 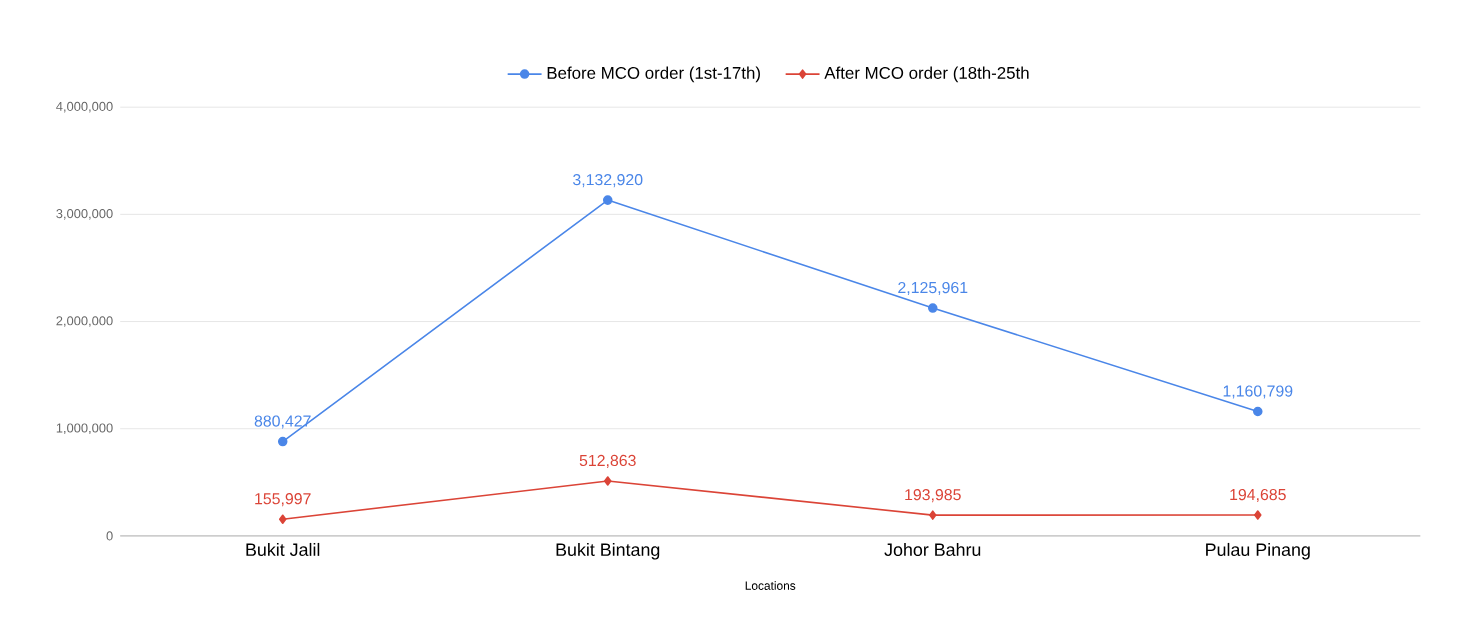 What do you see at coordinates (608, 552) in the screenshot?
I see `x-tick-label: Bukit Bintang` at bounding box center [608, 552].